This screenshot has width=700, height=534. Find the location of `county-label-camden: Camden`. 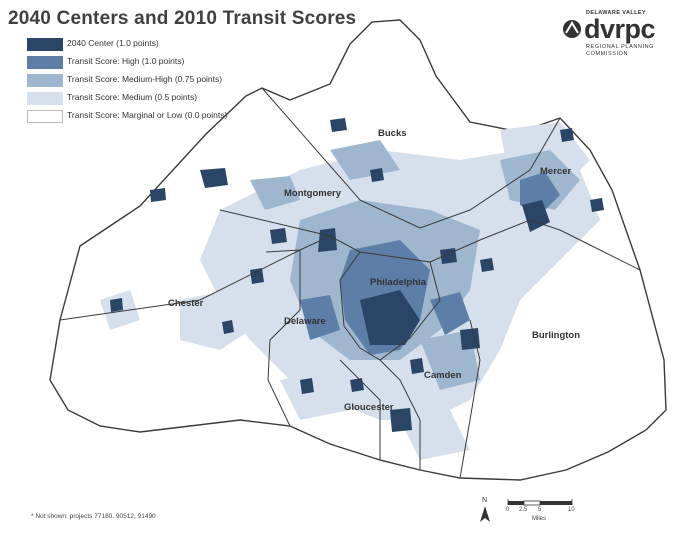

county-label-camden: Camden is located at coordinates (443, 375).